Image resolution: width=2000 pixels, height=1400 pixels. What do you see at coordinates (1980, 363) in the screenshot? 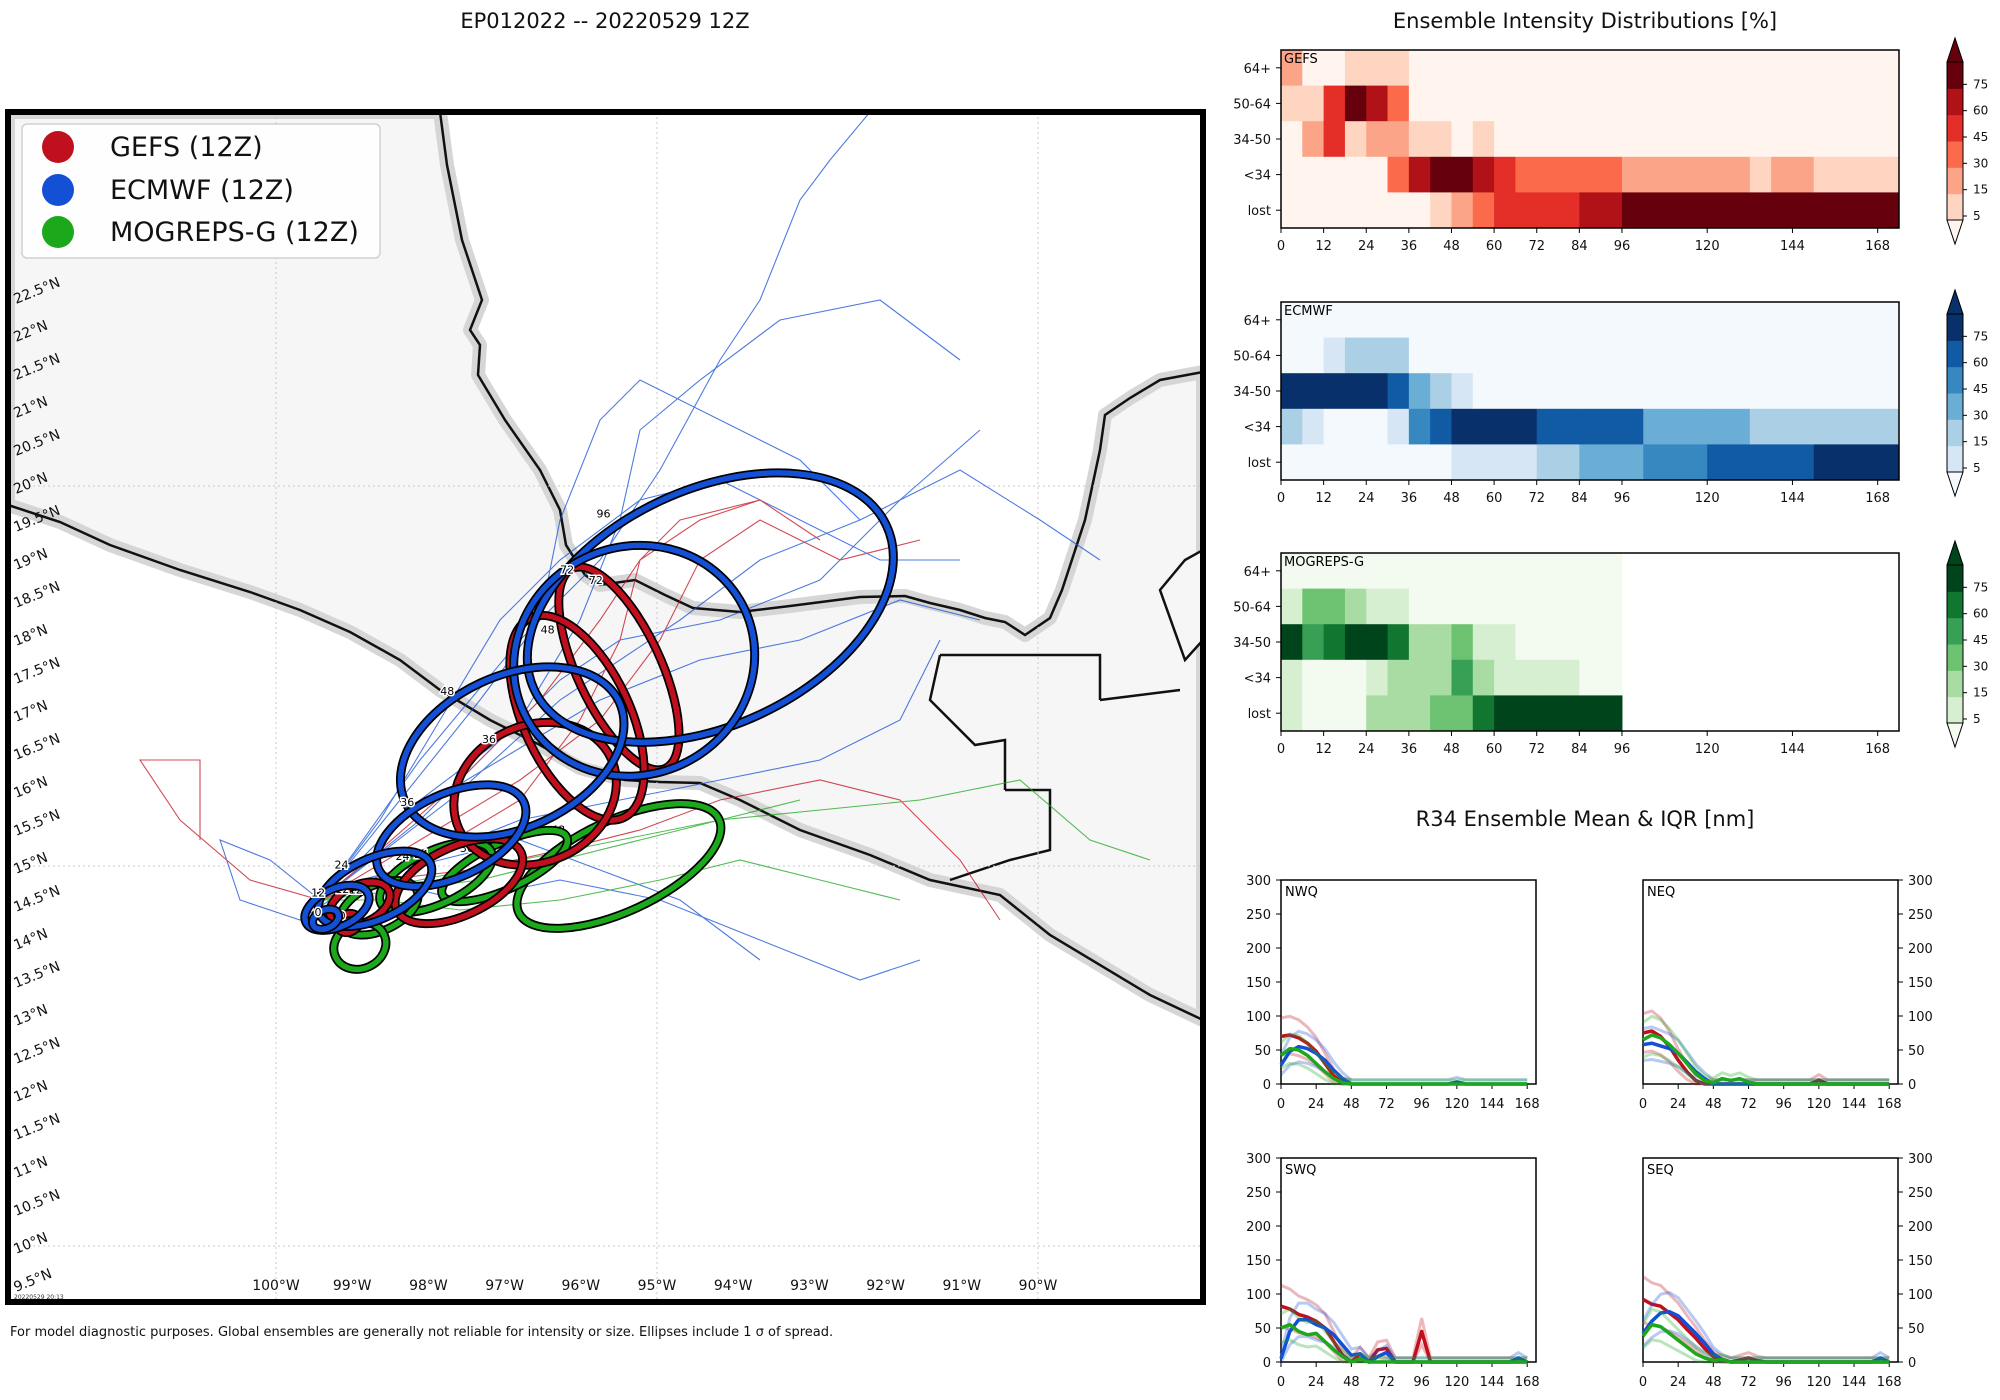
I see `colorbar-tick-label: 60` at bounding box center [1980, 363].